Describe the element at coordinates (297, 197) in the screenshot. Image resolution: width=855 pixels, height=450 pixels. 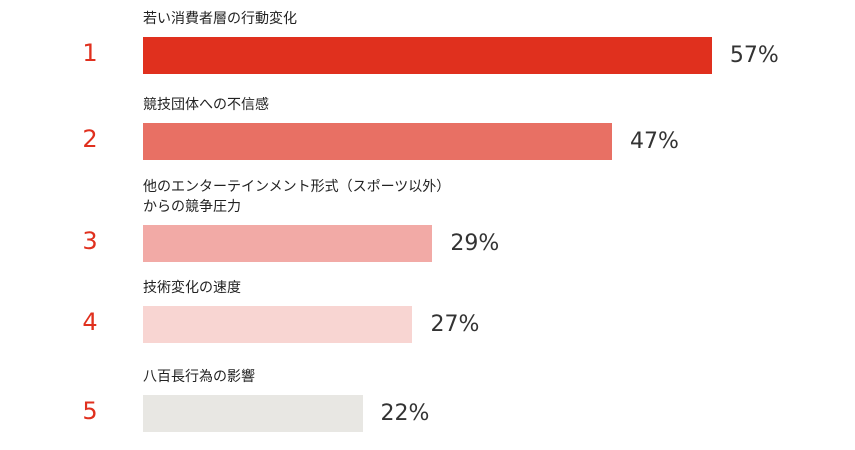
I see `category-label: 他のエンターテインメント形式（スポーツ以外） からの競争圧力` at that location.